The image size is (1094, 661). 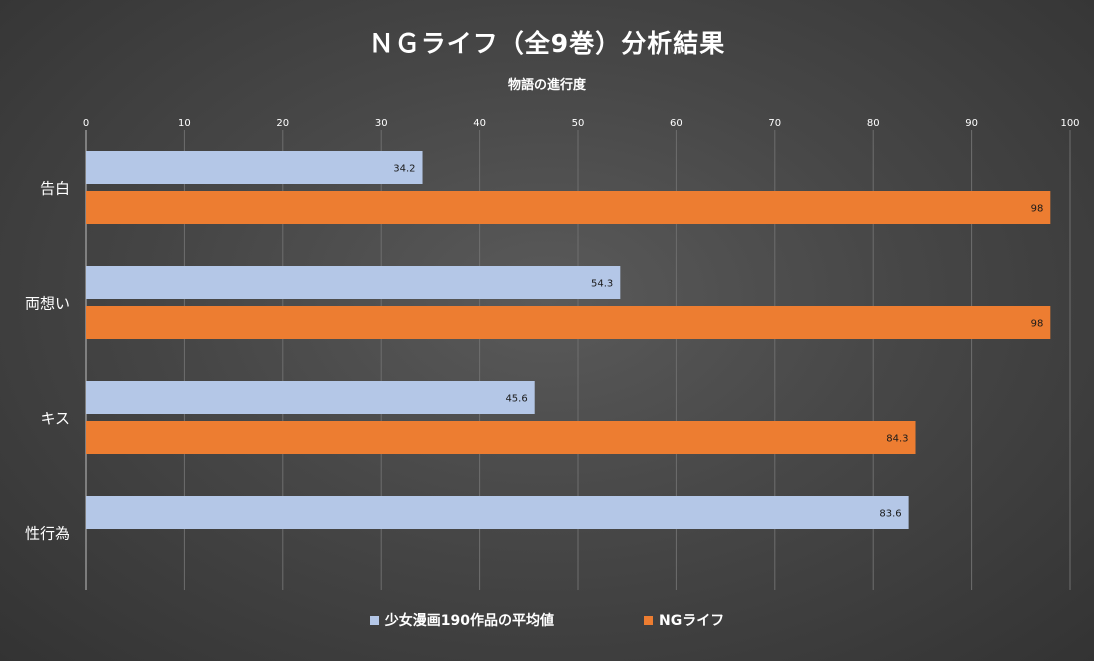 What do you see at coordinates (692, 621) in the screenshot?
I see `legend-label-ng-life: NGライフ` at bounding box center [692, 621].